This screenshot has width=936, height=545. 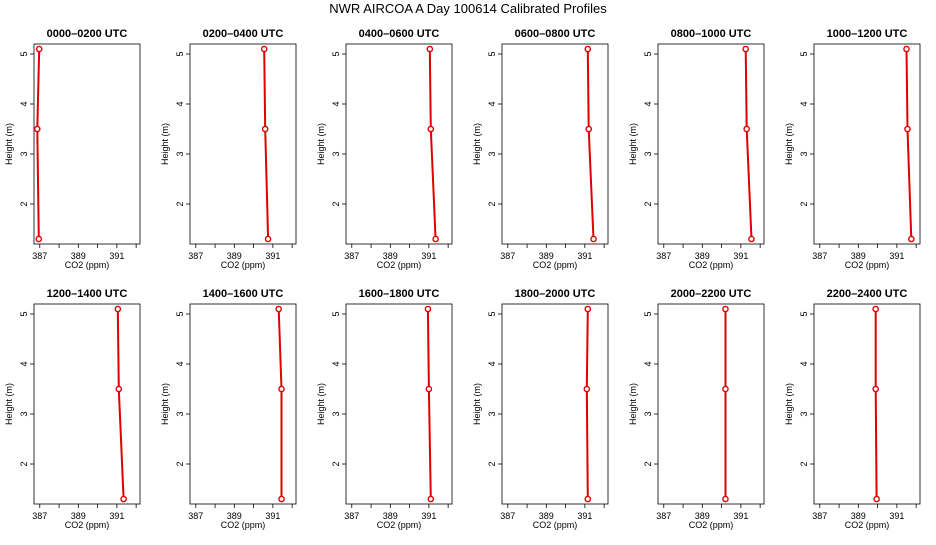 I want to click on panel-title: 1600–1800 UTC, so click(x=399, y=294).